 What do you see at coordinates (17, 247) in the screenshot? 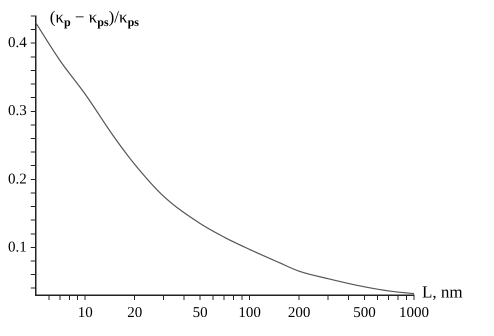
I see `y-tick-label: 0.1` at bounding box center [17, 247].